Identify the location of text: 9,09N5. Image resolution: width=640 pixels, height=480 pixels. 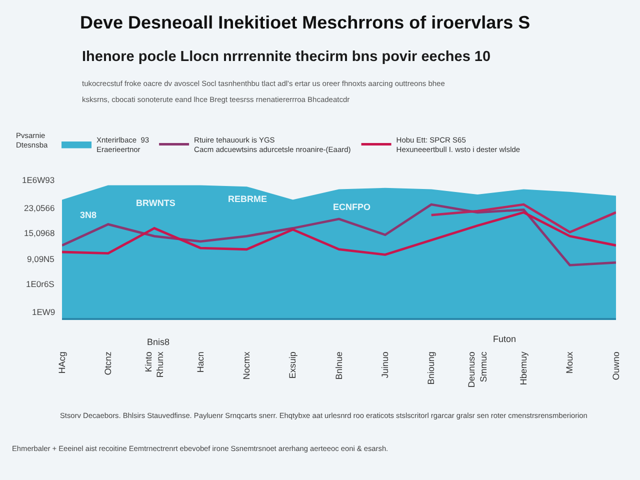
(41, 259).